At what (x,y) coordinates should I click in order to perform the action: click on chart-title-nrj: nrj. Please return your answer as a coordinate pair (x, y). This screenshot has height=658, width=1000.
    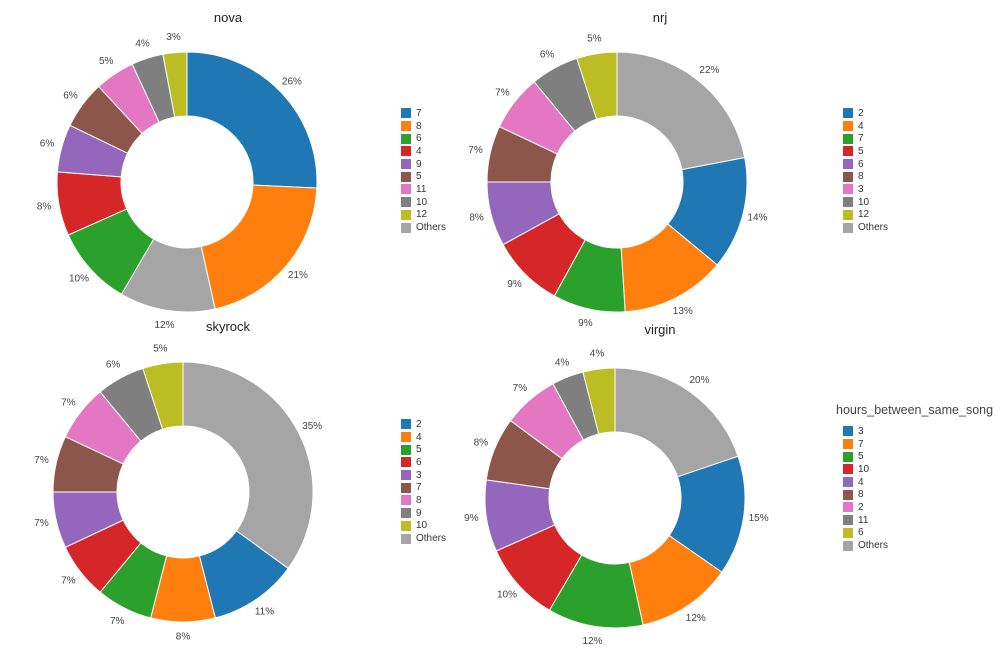
    Looking at the image, I should click on (660, 17).